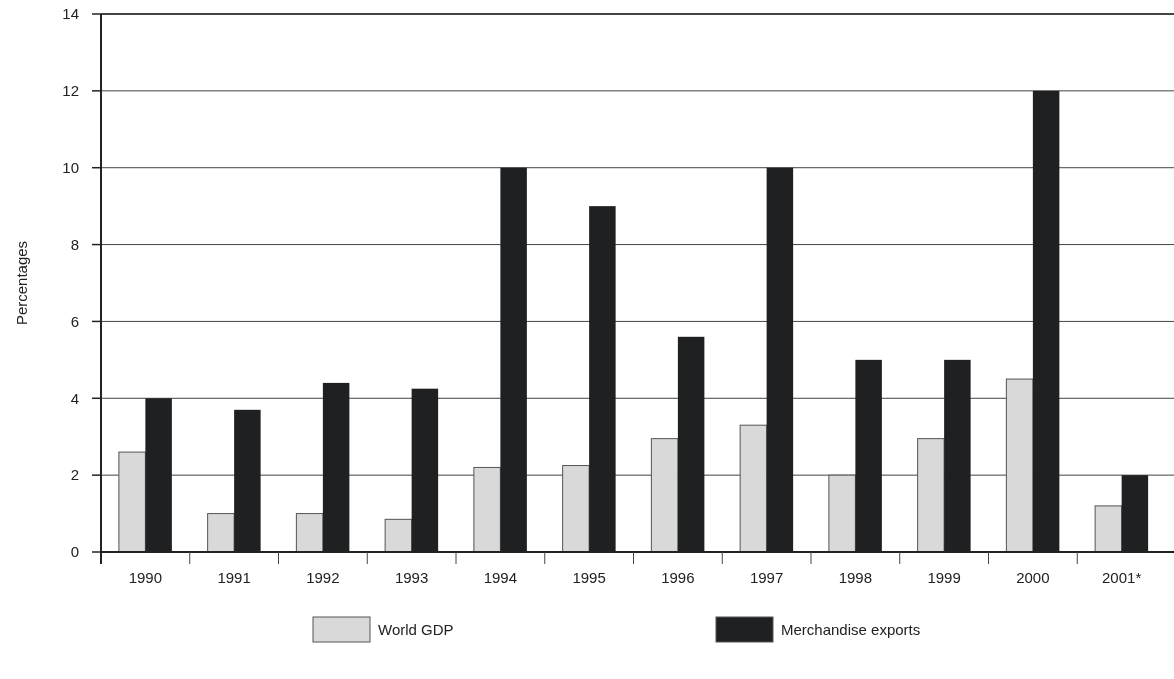 The width and height of the screenshot is (1174, 679). I want to click on y-tick-label: 2, so click(74, 475).